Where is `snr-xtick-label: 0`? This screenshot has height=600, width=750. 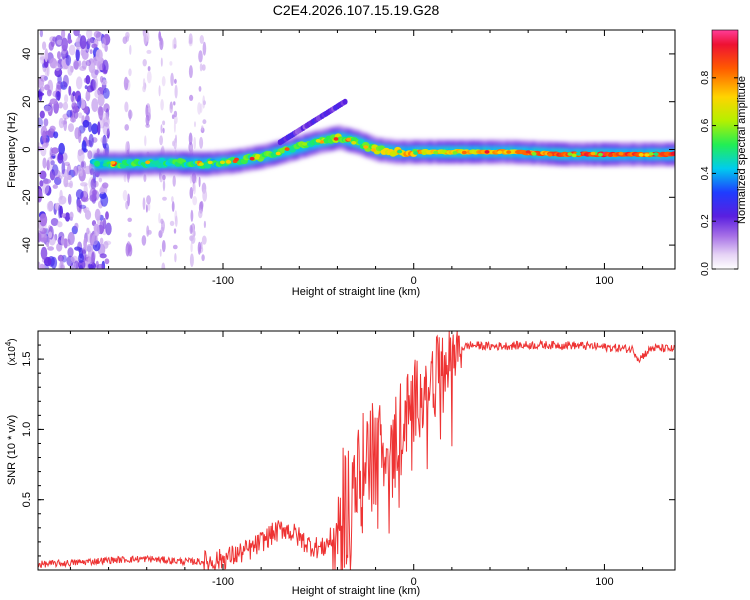
snr-xtick-label: 0 is located at coordinates (414, 582).